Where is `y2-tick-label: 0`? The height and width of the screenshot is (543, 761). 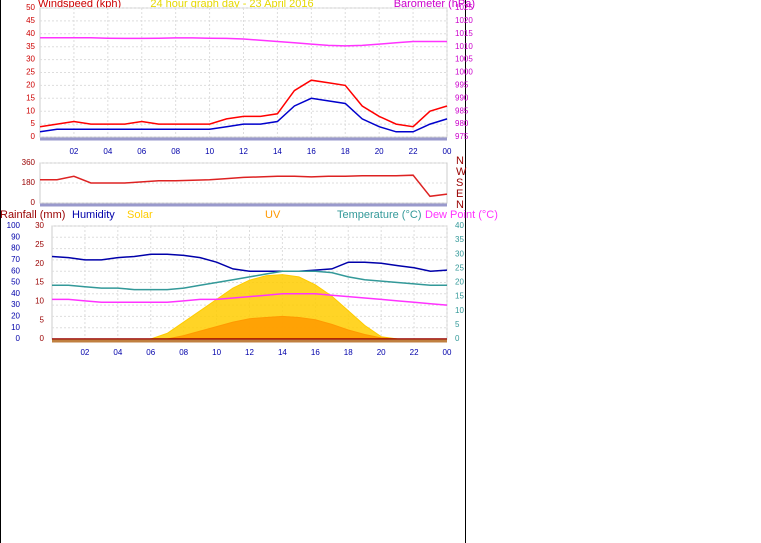 y2-tick-label: 0 is located at coordinates (457, 338).